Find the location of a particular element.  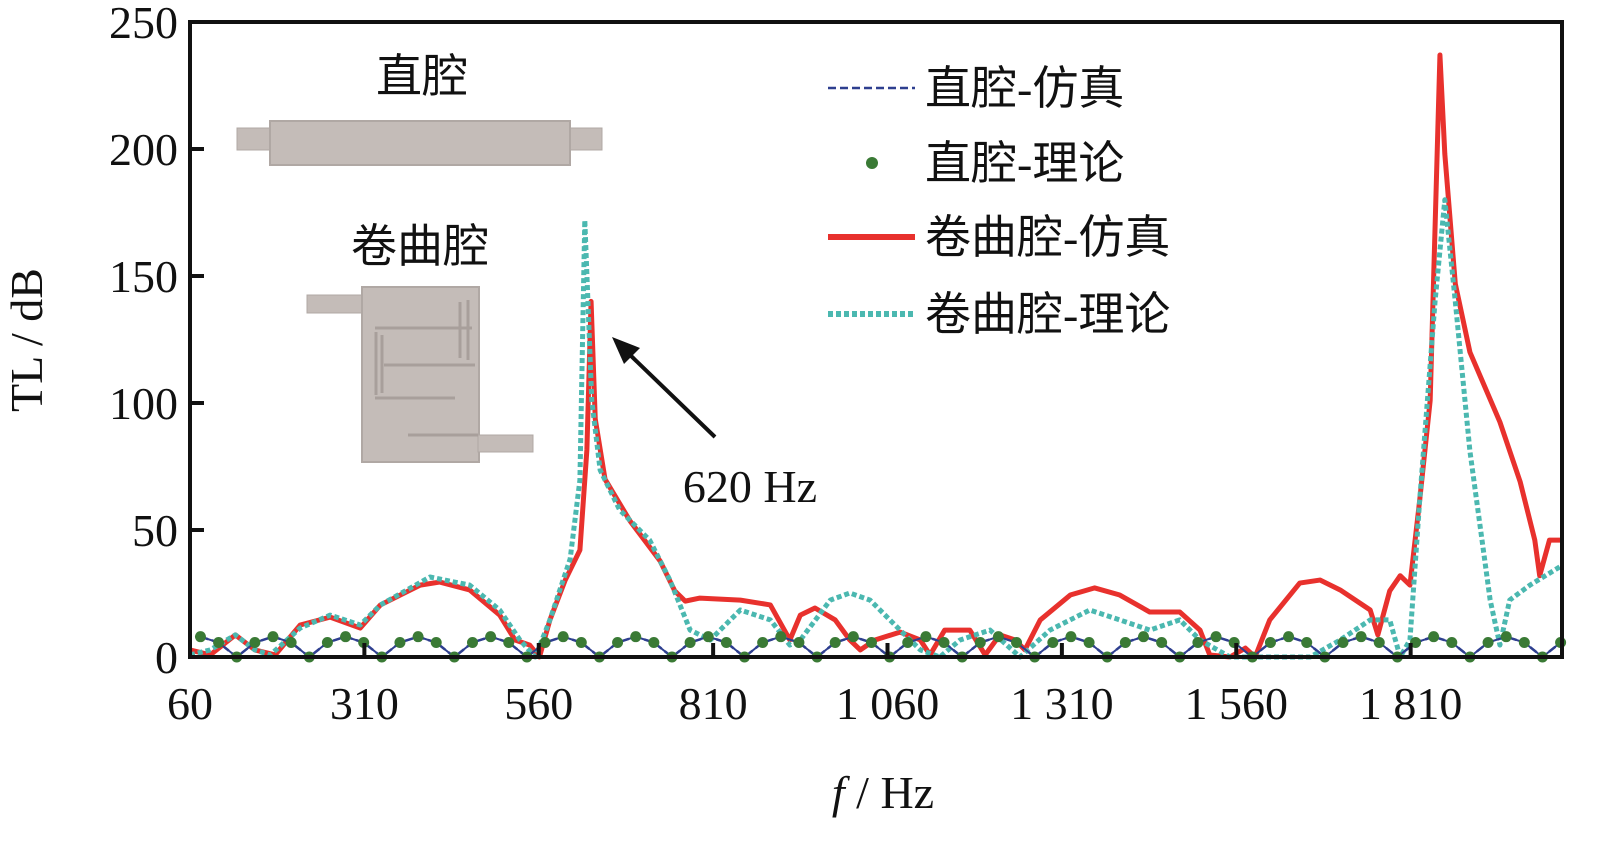

coiled-inlet-pipe is located at coordinates (335, 304).